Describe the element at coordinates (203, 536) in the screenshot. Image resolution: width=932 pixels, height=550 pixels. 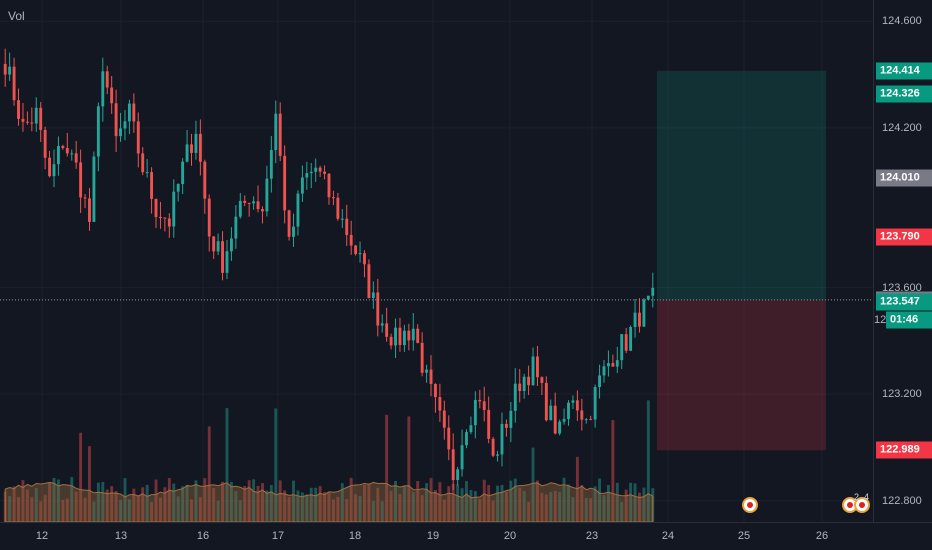
I see `time-tick-label: 16` at that location.